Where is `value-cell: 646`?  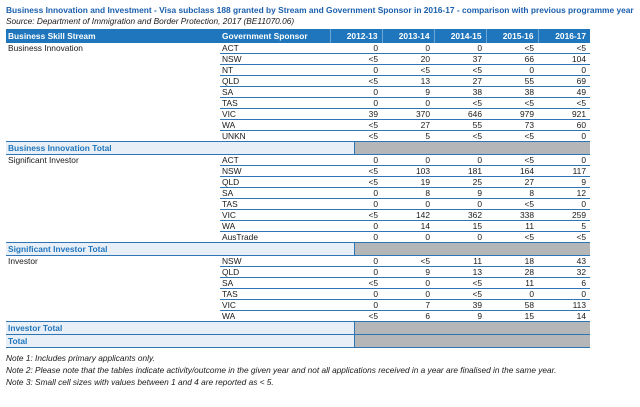 value-cell: 646 is located at coordinates (460, 114).